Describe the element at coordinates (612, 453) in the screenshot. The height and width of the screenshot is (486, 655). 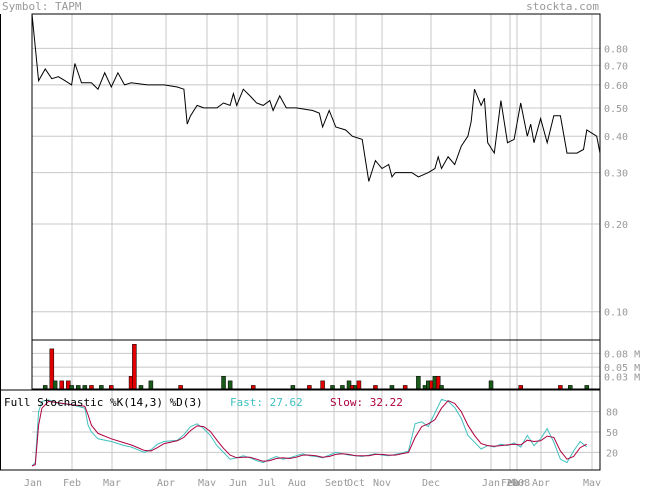
I see `stoch-tick-label: 20` at that location.